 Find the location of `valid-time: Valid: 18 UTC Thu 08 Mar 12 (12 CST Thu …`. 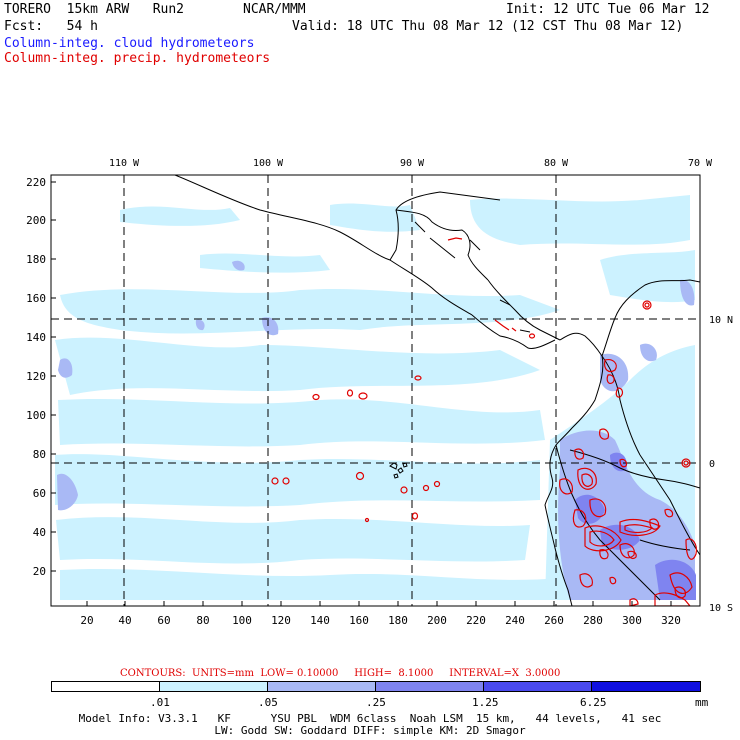

valid-time: Valid: 18 UTC Thu 08 Mar 12 (12 CST Thu … is located at coordinates (488, 26).